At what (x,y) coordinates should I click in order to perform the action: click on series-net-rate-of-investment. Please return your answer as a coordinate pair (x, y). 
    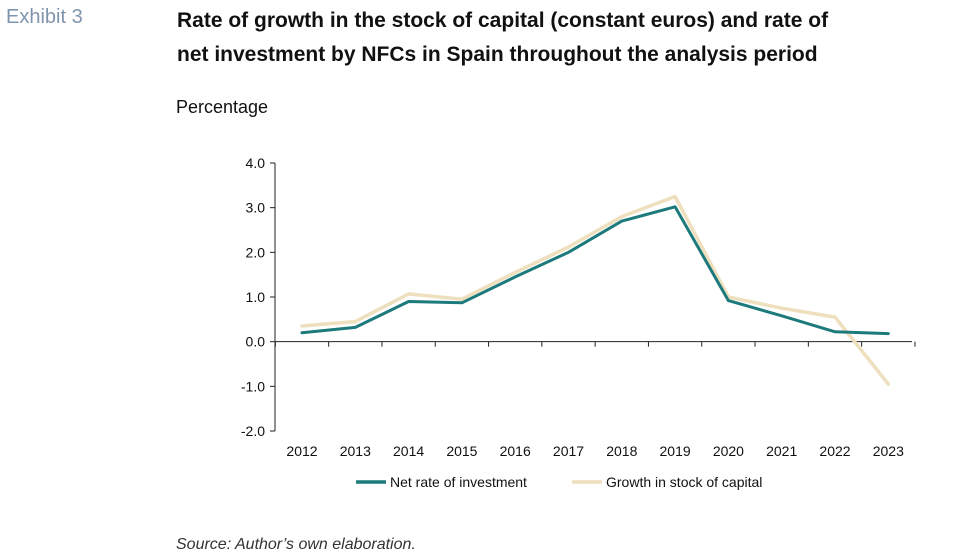
    Looking at the image, I should click on (595, 270).